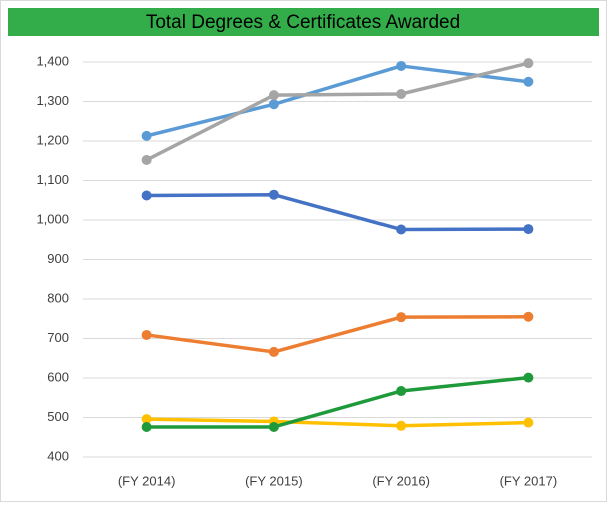  I want to click on title-banner, so click(303, 22).